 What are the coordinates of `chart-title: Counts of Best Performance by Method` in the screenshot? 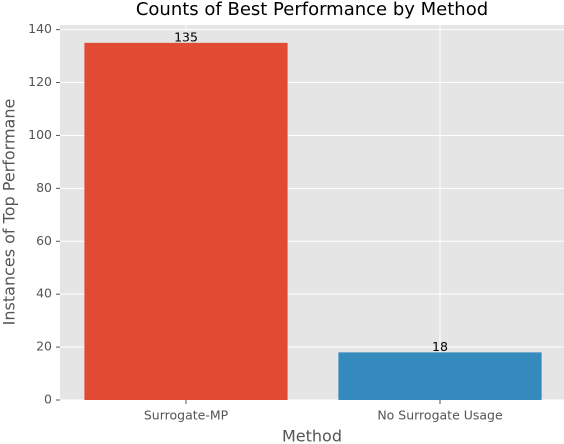 It's located at (312, 10).